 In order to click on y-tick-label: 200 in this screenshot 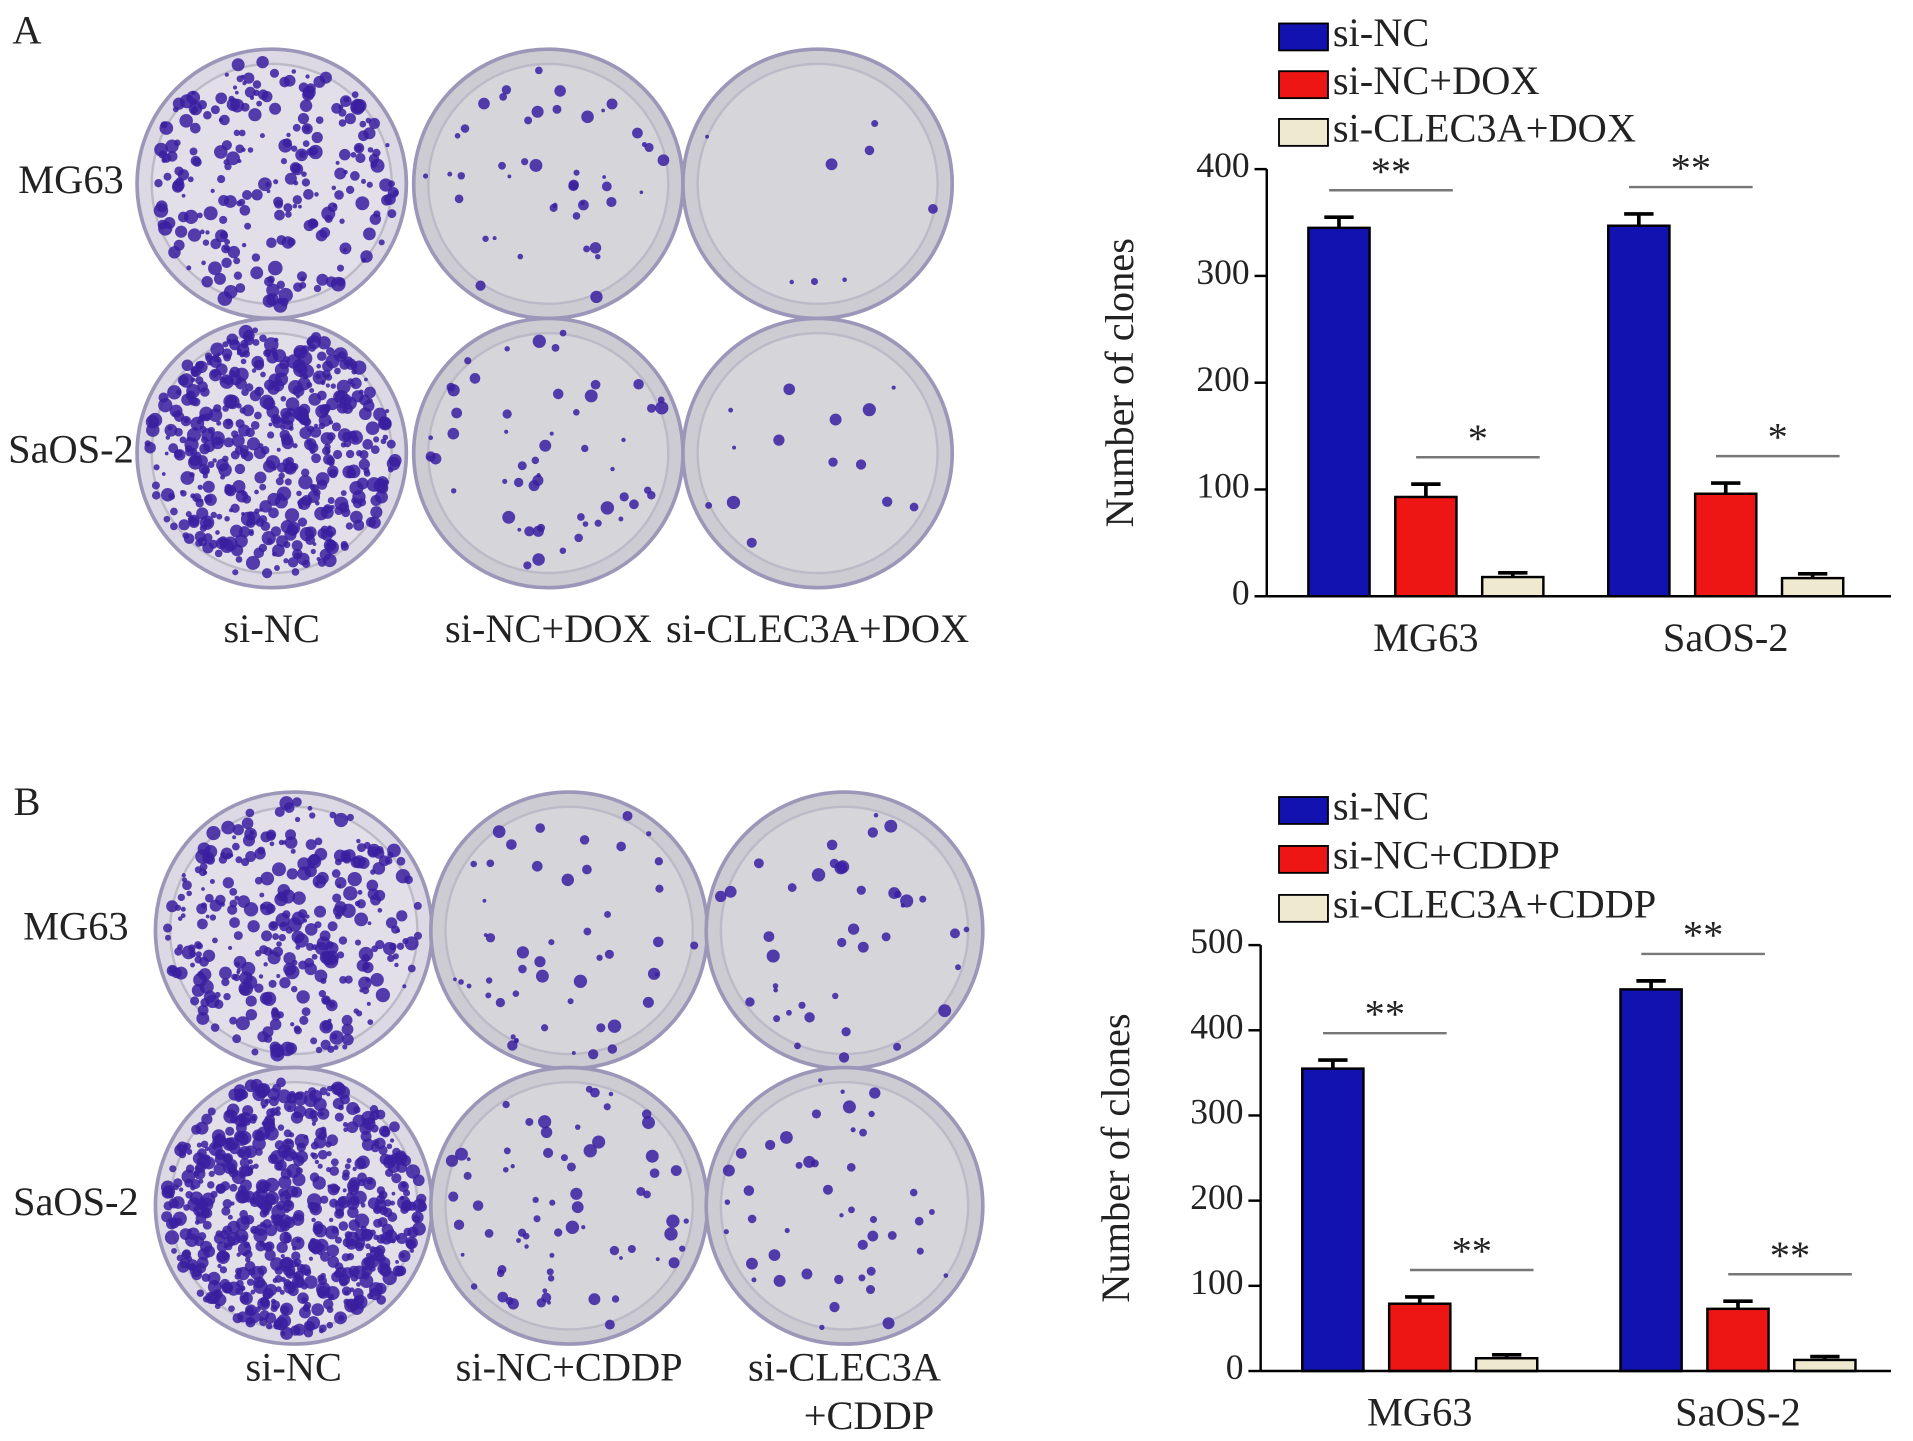, I will do `click(1216, 1197)`.